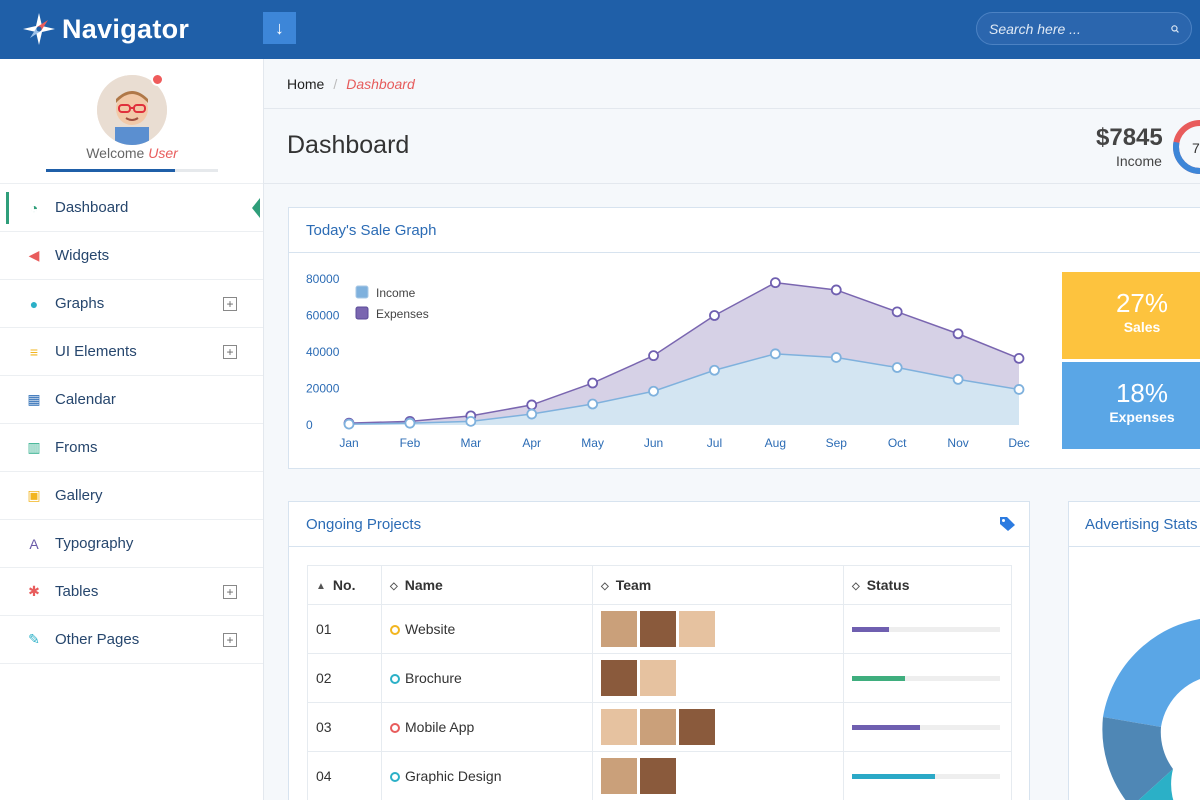 The width and height of the screenshot is (1200, 800). What do you see at coordinates (592, 443) in the screenshot?
I see `x-tick-label: May` at bounding box center [592, 443].